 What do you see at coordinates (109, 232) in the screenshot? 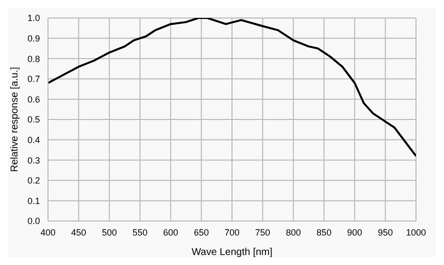
I see `x-tick-label: 500` at bounding box center [109, 232].